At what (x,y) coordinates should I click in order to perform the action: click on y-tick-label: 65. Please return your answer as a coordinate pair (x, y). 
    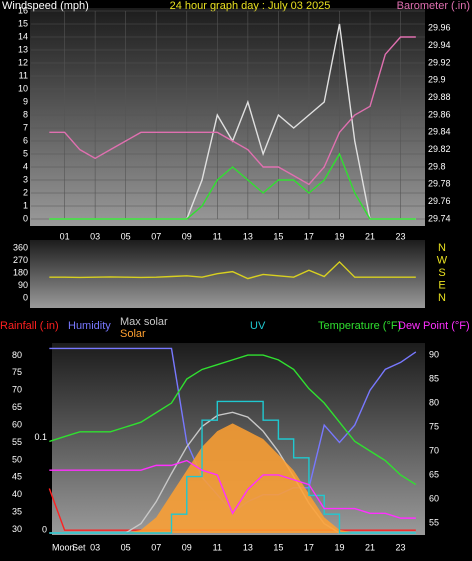
    Looking at the image, I should click on (17, 407).